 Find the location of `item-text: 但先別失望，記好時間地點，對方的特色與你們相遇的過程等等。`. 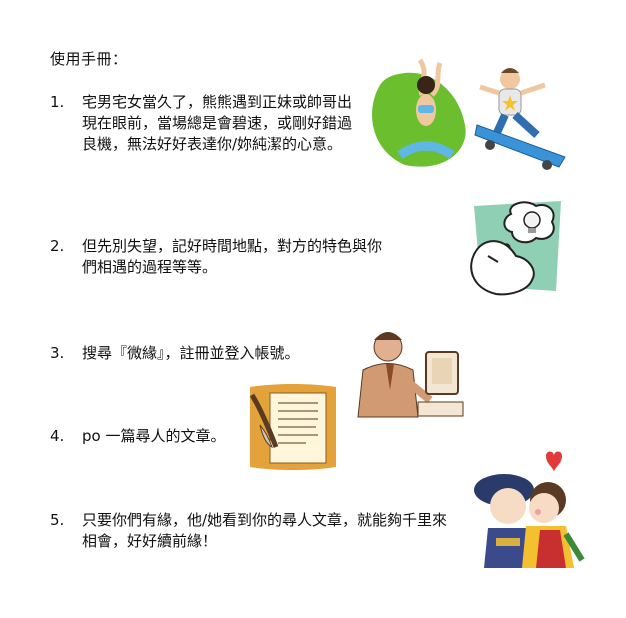

item-text: 但先別失望，記好時間地點，對方的特色與你們相遇的過程等等。 is located at coordinates (232, 256).